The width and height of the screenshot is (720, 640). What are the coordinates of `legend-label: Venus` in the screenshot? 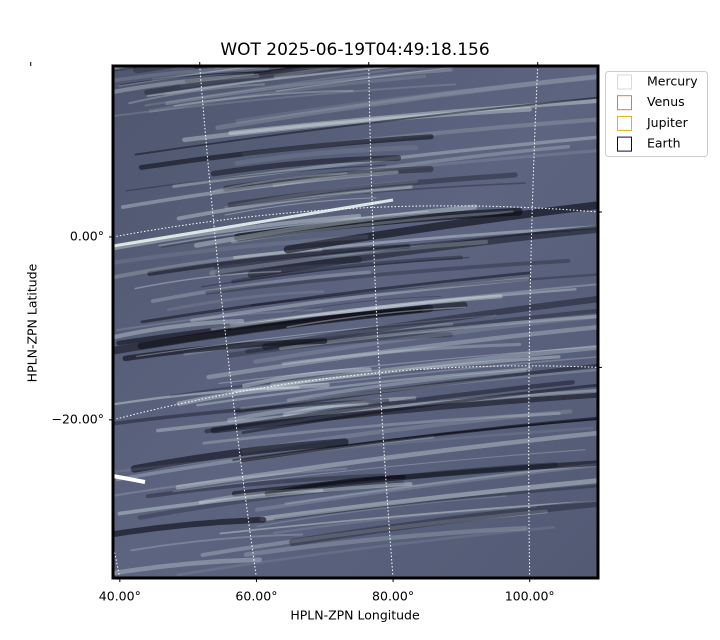 It's located at (666, 101).